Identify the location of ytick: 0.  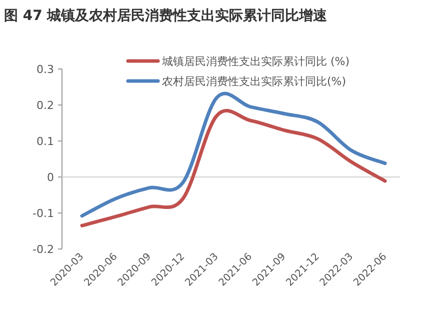
(50, 177).